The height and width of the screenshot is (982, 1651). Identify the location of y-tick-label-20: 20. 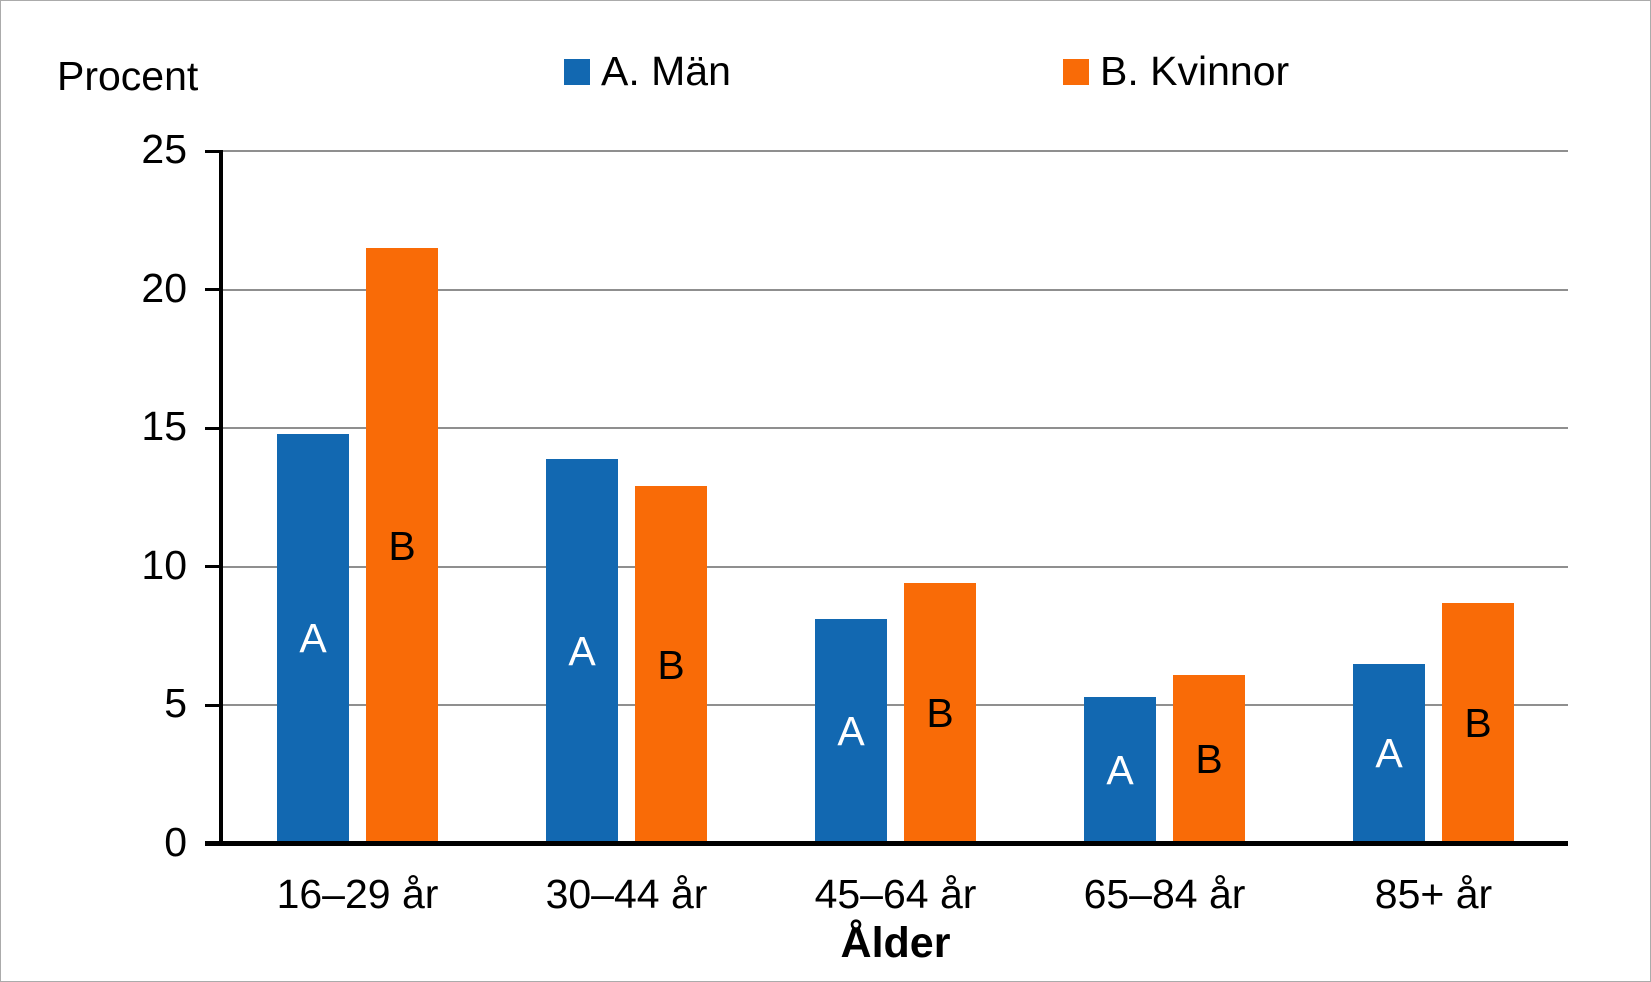
(164, 287).